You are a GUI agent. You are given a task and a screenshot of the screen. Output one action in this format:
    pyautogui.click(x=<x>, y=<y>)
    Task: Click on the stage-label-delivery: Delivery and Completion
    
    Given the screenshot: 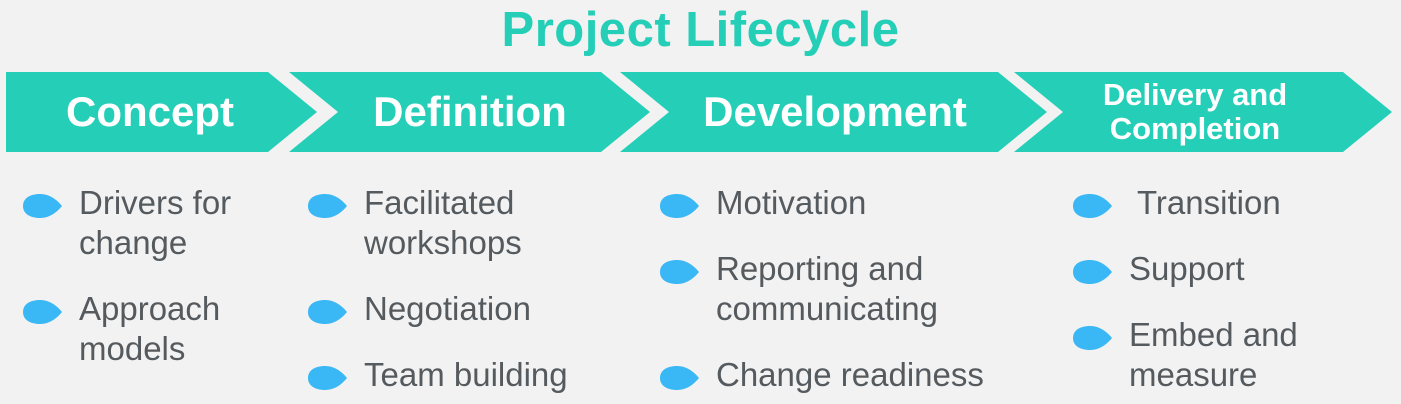 What is the action you would take?
    pyautogui.click(x=1195, y=111)
    